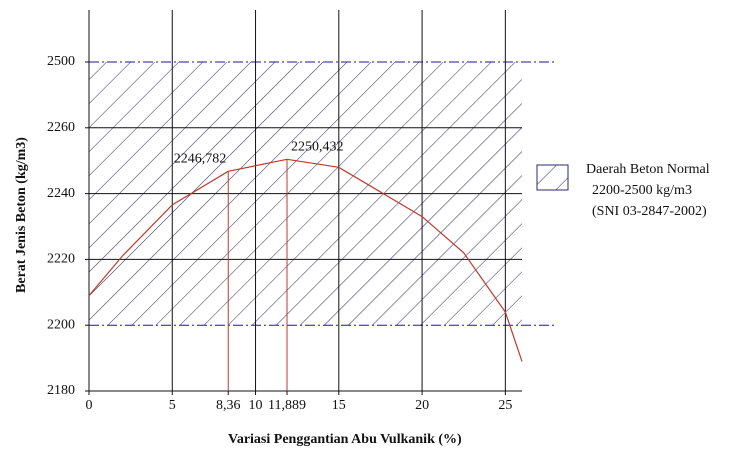  What do you see at coordinates (552, 177) in the screenshot?
I see `legend-swatch` at bounding box center [552, 177].